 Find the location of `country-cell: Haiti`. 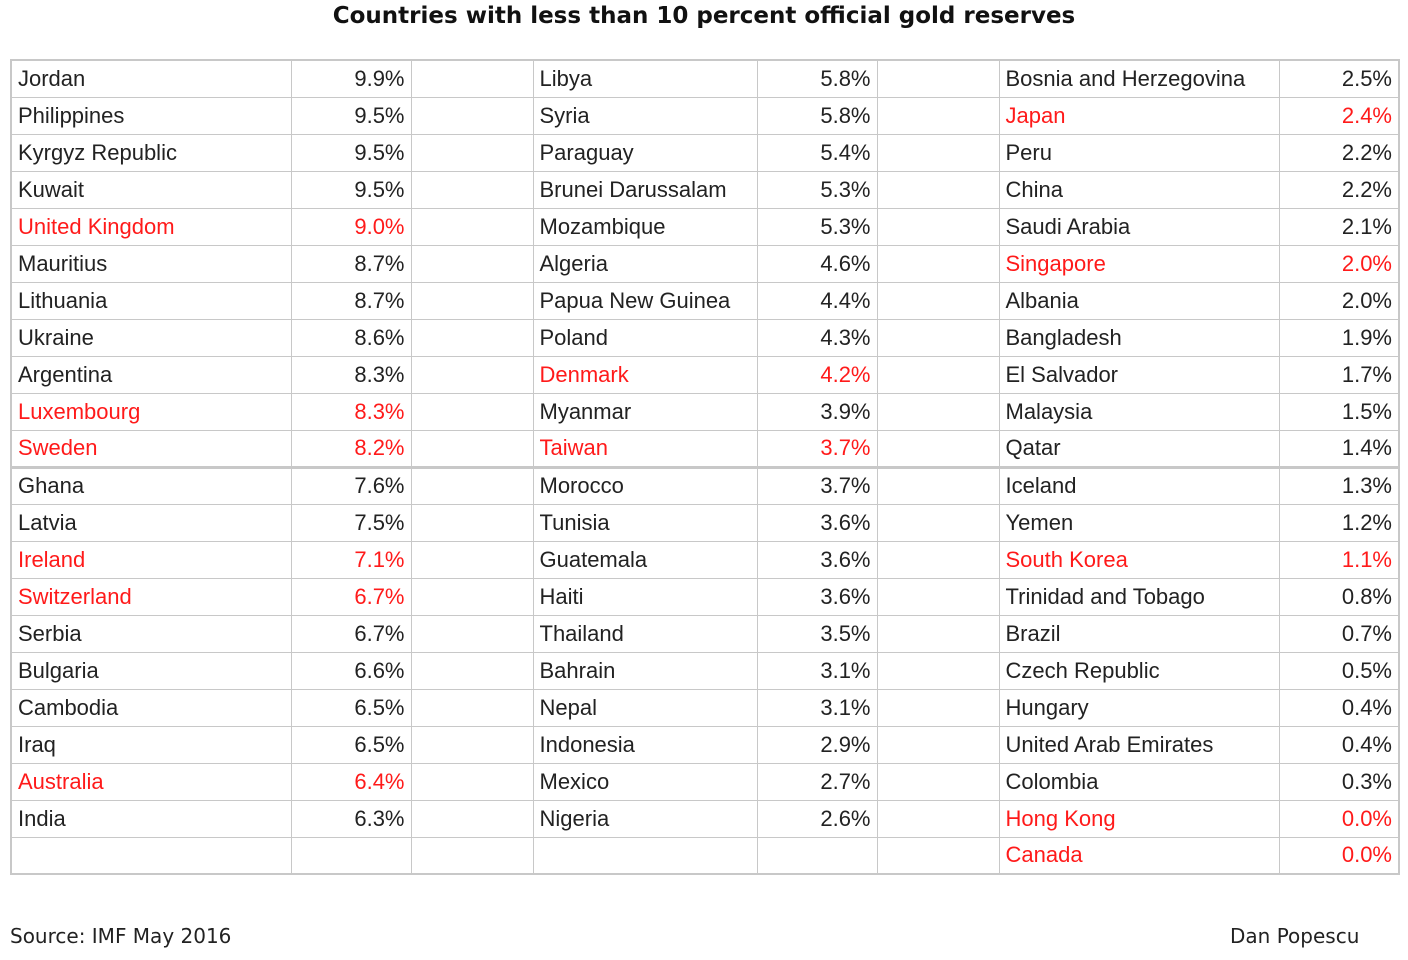

country-cell: Haiti is located at coordinates (645, 596).